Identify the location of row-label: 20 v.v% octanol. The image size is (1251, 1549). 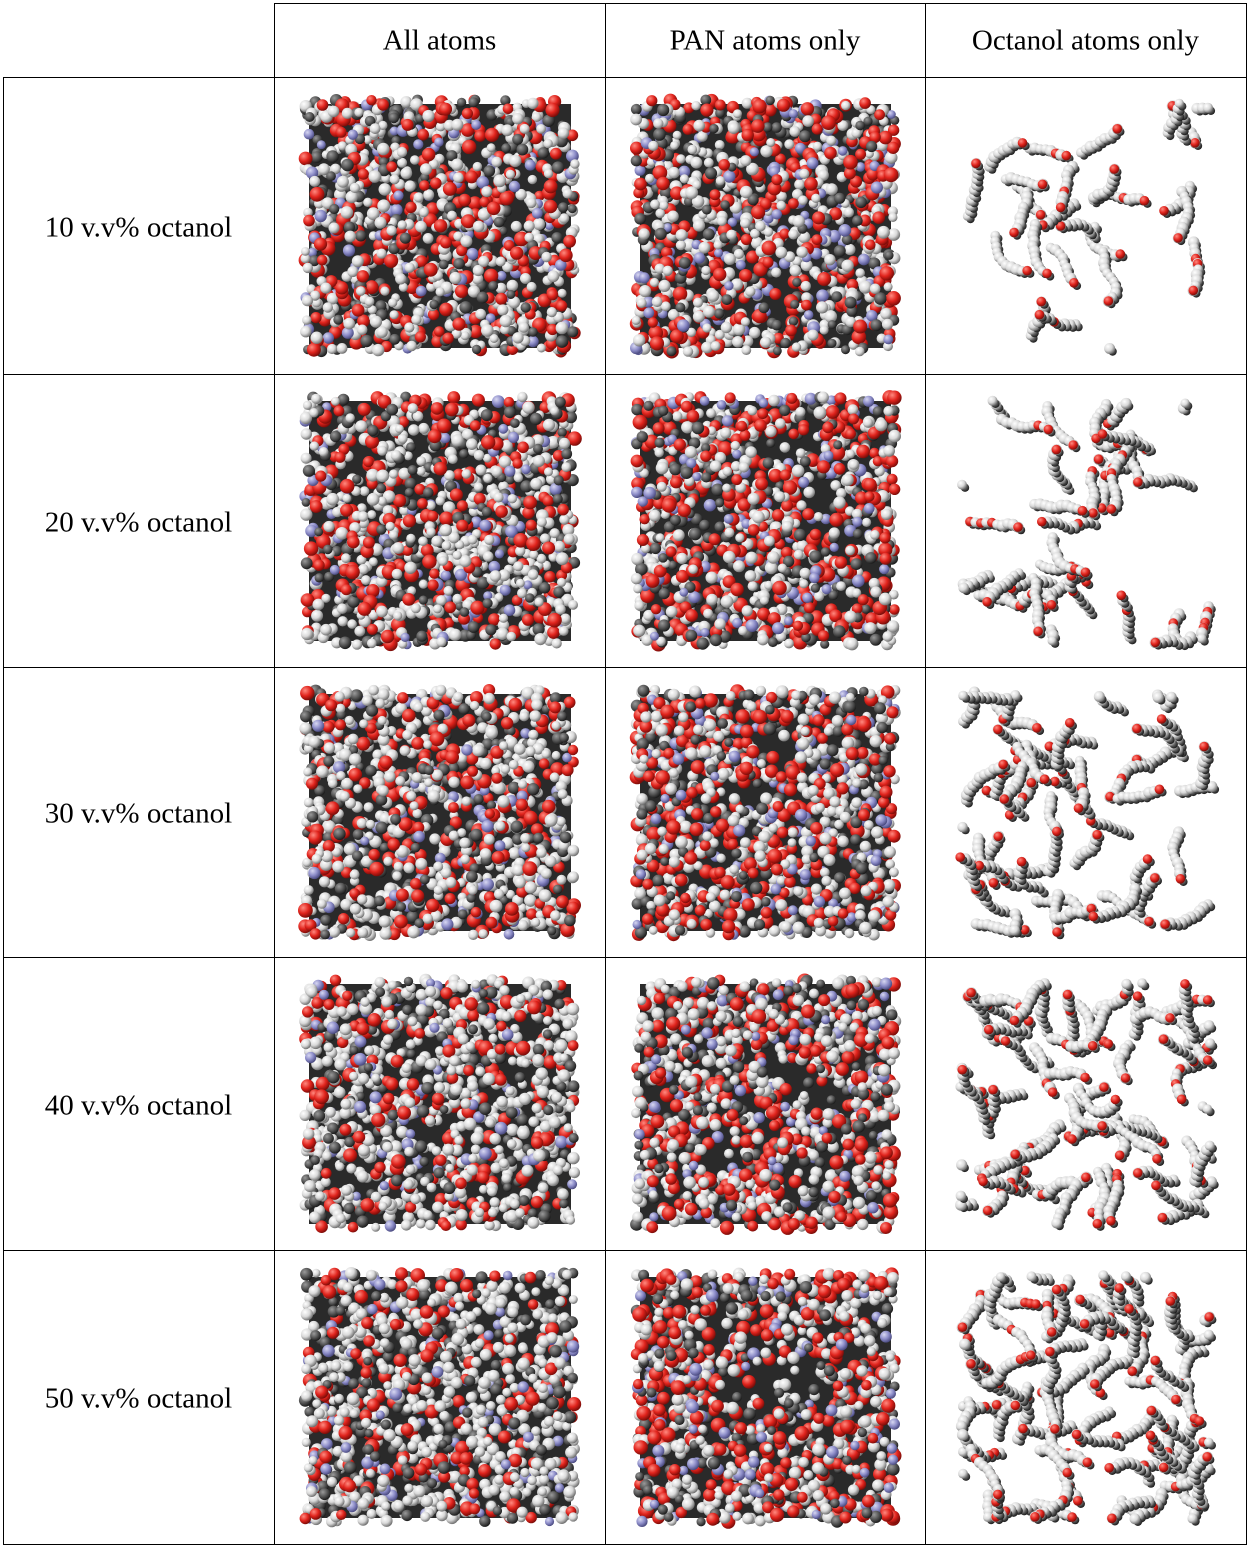
(138, 522).